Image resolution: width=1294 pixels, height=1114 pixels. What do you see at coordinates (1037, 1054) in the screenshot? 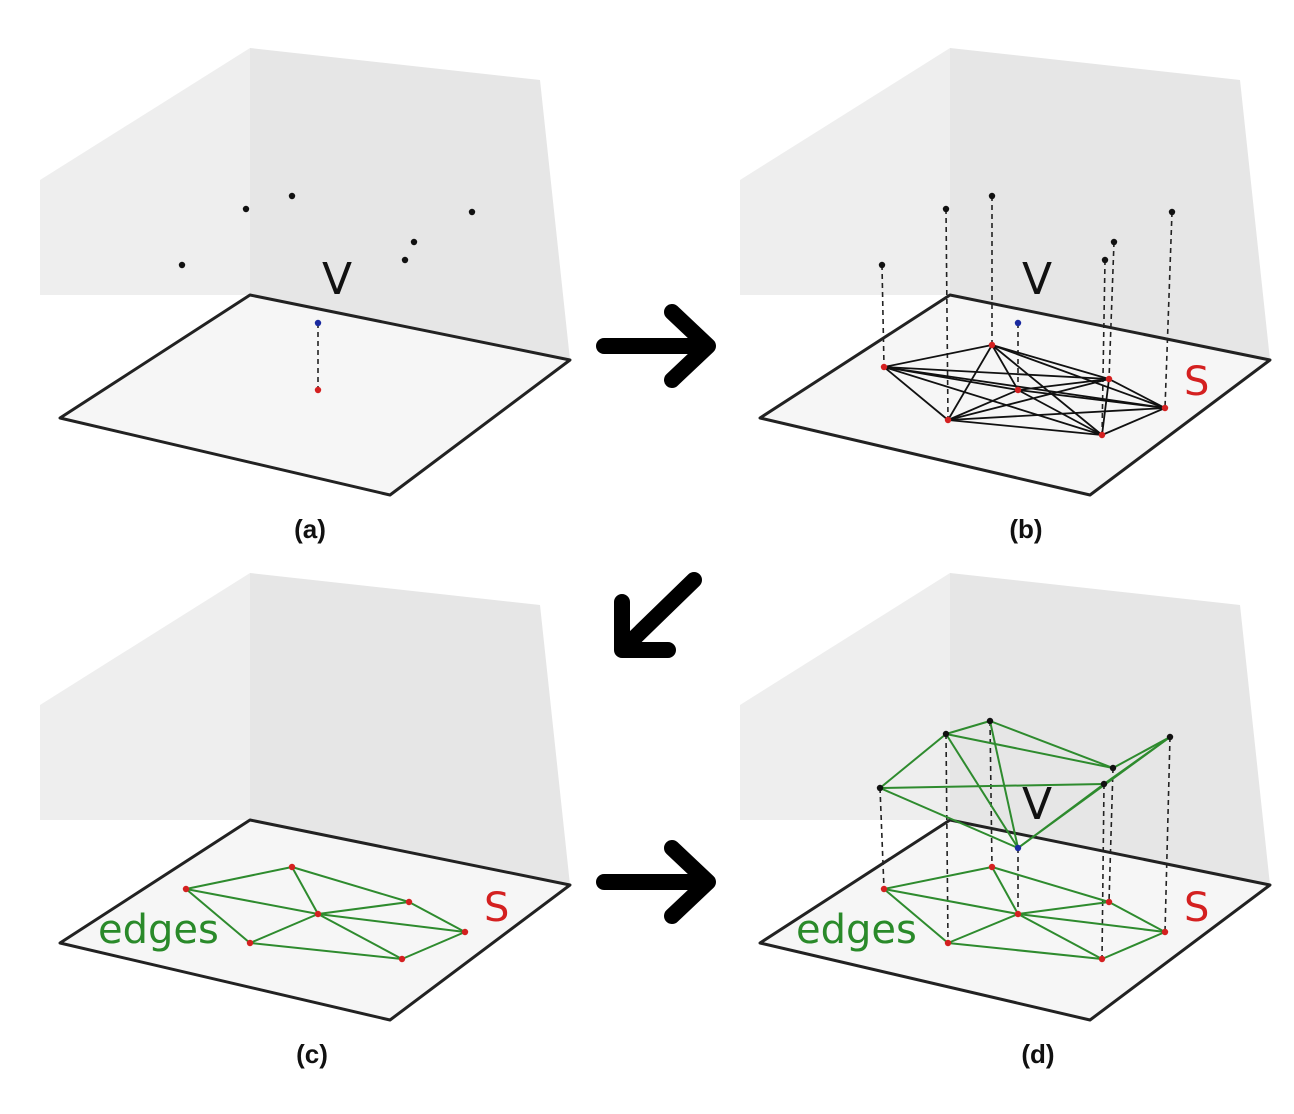
I see `panel-d-caption: (d)` at bounding box center [1037, 1054].